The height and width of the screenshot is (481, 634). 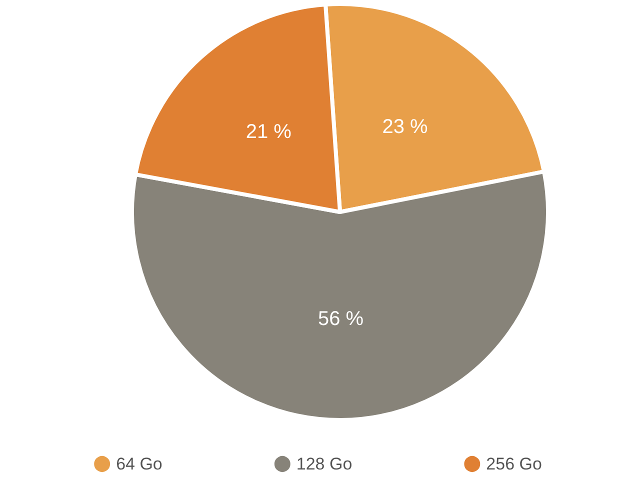 What do you see at coordinates (269, 132) in the screenshot?
I see `data-label: 21 %` at bounding box center [269, 132].